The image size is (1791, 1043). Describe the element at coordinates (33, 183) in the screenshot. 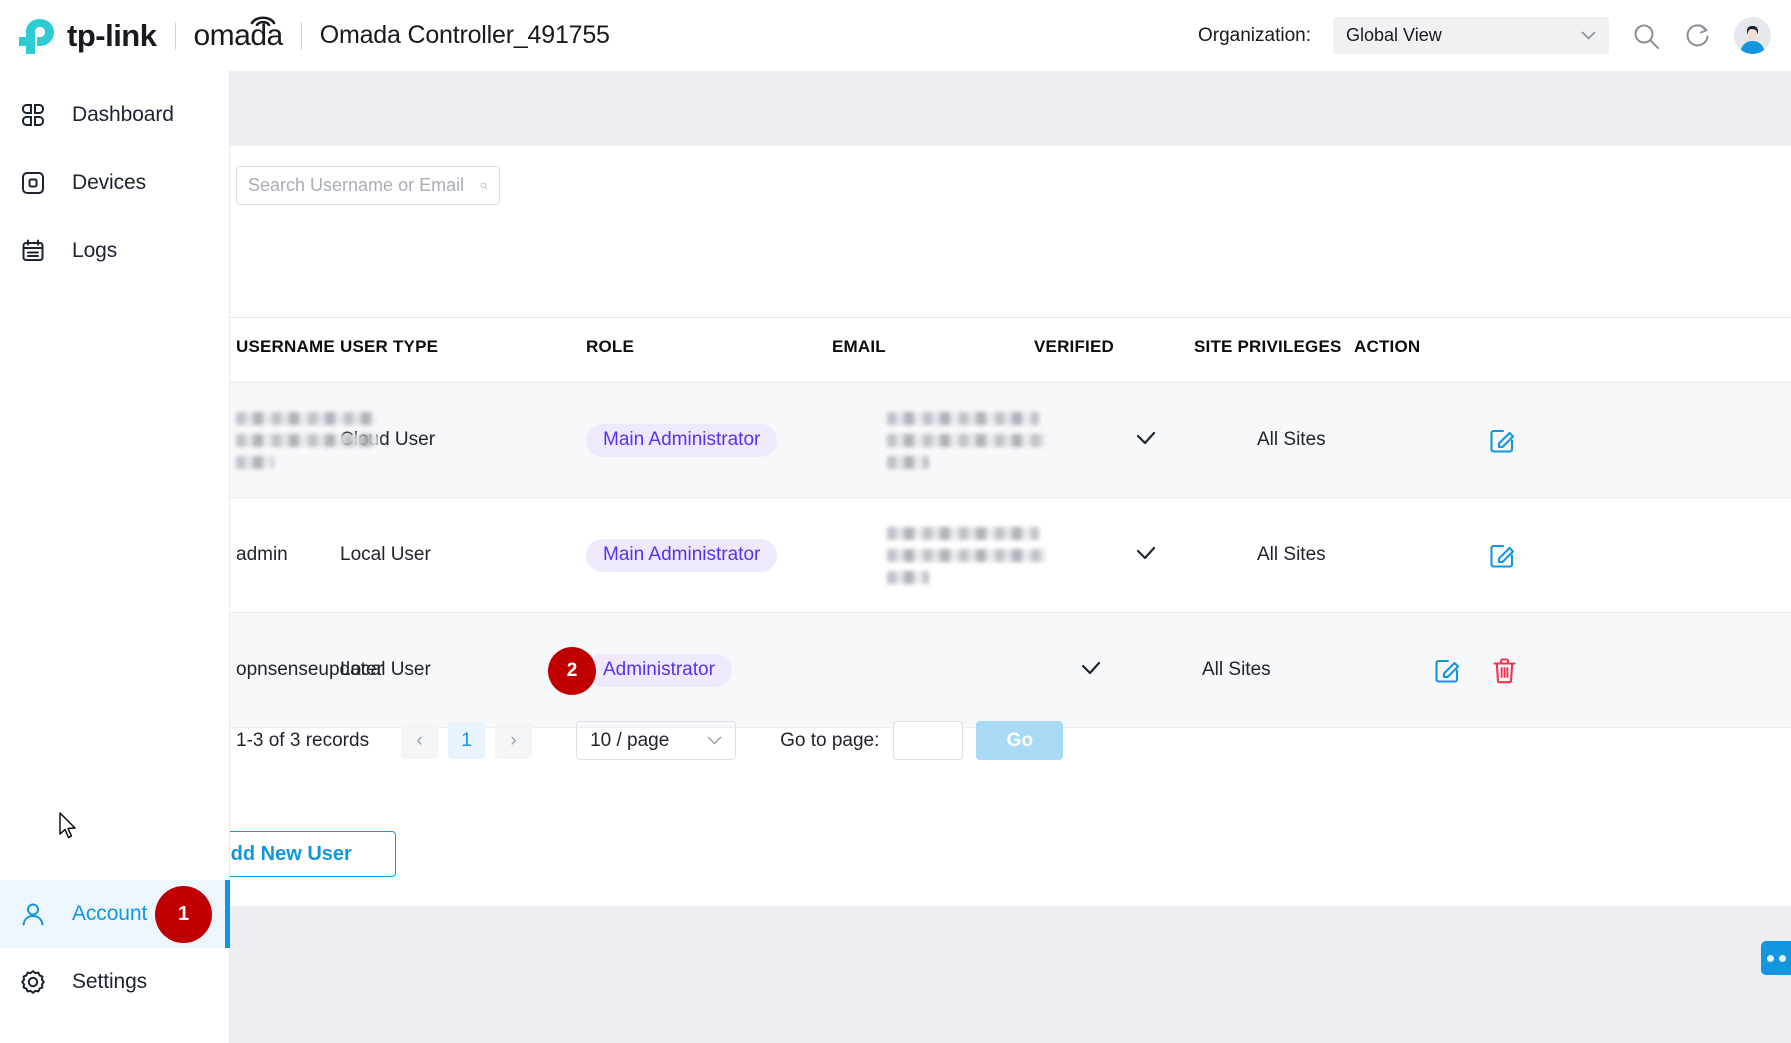

I see `device-square-icon` at that location.